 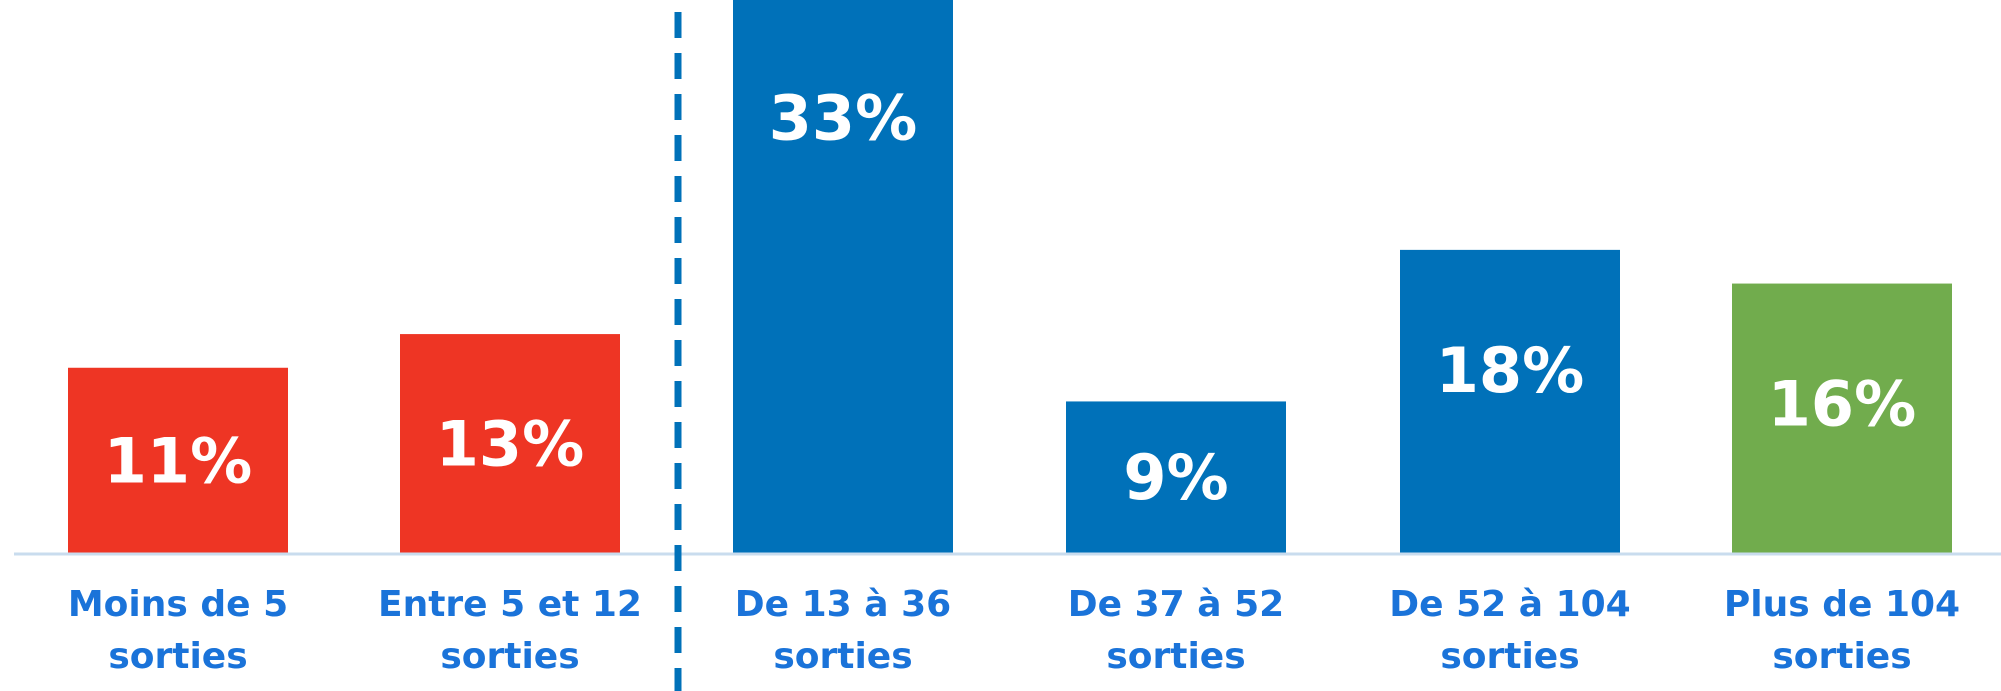 What do you see at coordinates (1510, 370) in the screenshot?
I see `bar-value-label-5: 18%` at bounding box center [1510, 370].